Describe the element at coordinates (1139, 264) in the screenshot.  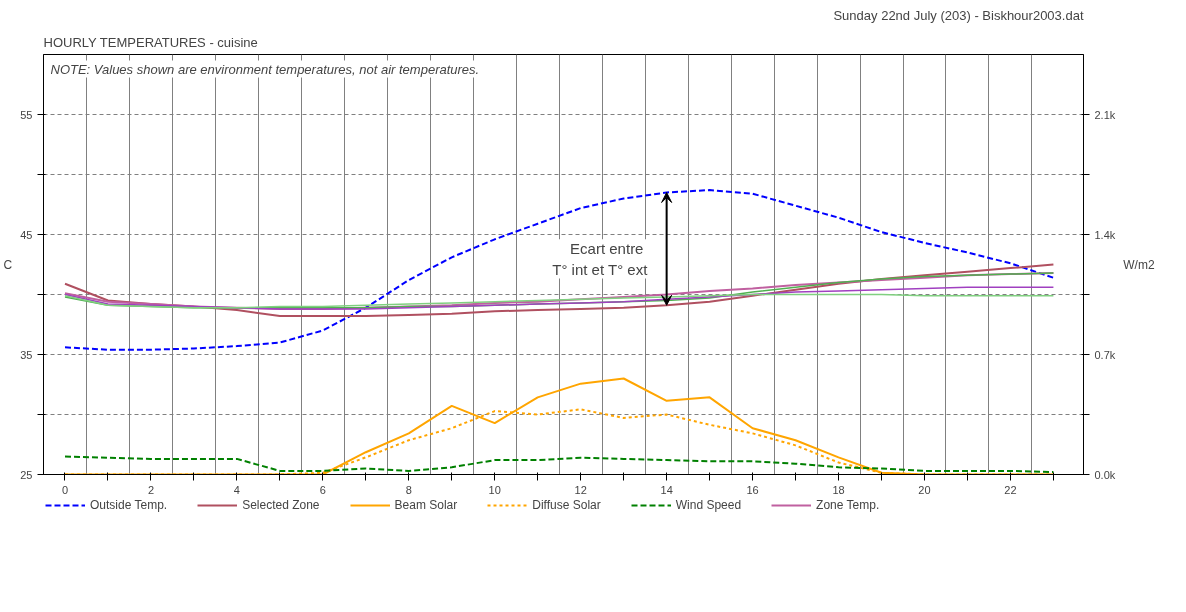
I see `y2-axis-title: W/m2` at that location.